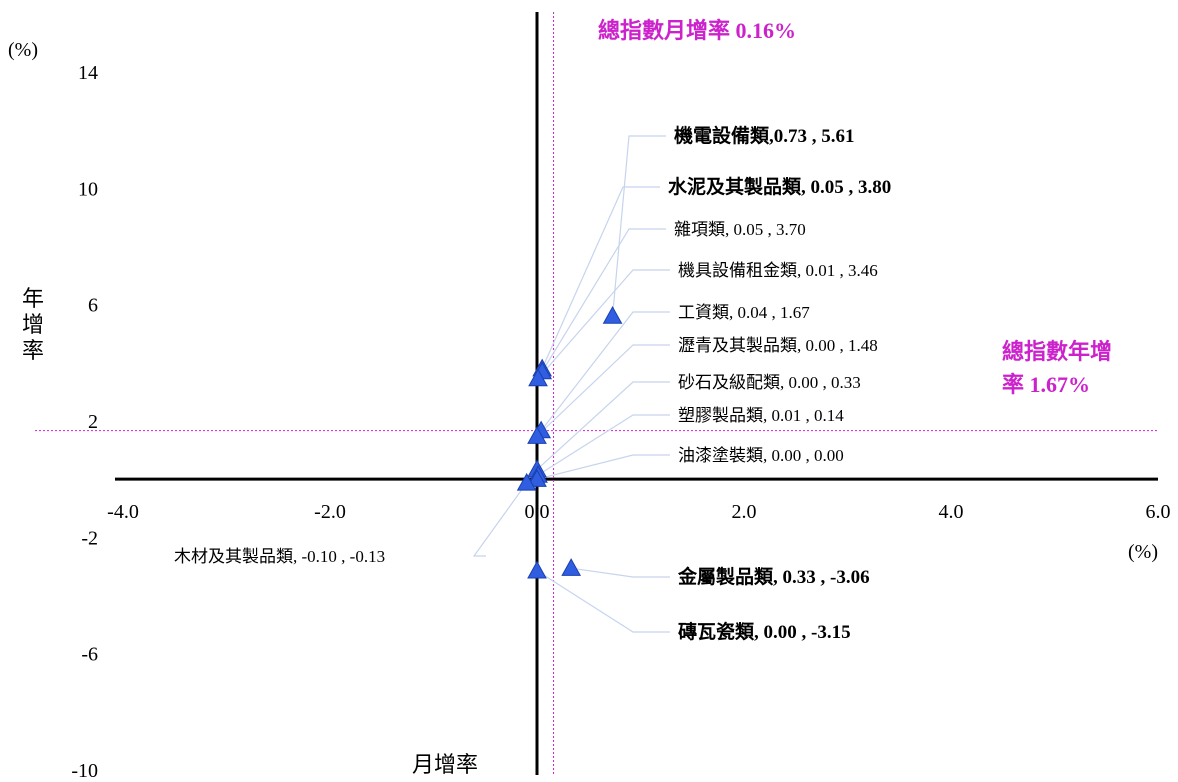  What do you see at coordinates (697, 30) in the screenshot?
I see `monthly-reference-label: 總指數月增率 0.16%` at bounding box center [697, 30].